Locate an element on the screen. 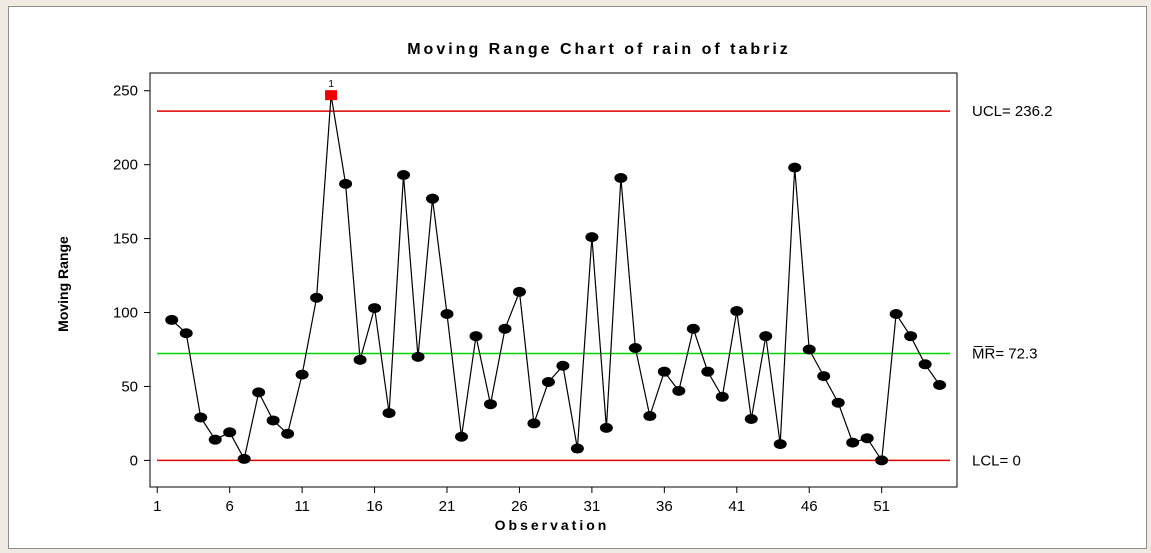 This screenshot has width=1151, height=553. y-axis-title: Moving Range is located at coordinates (63, 284).